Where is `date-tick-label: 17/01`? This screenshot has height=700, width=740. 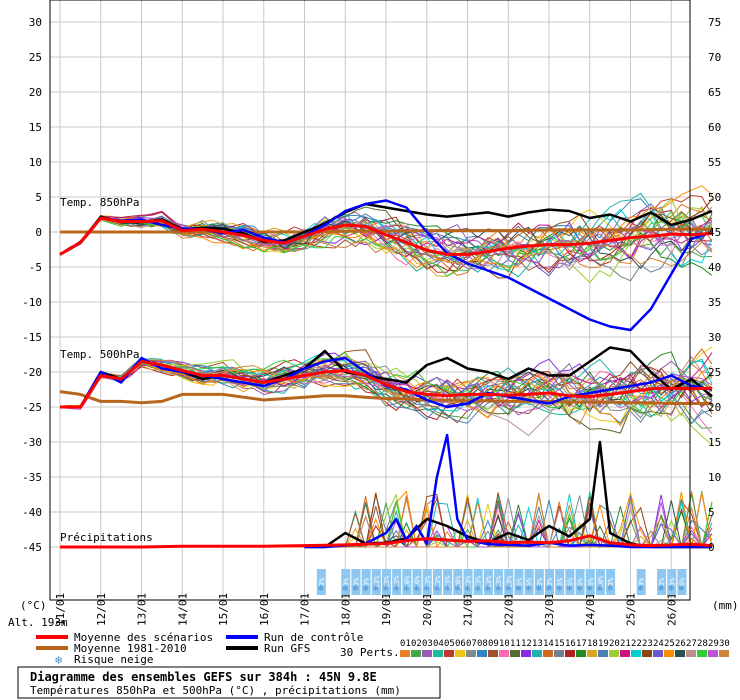 date-tick-label: 17/01 is located at coordinates (305, 609).